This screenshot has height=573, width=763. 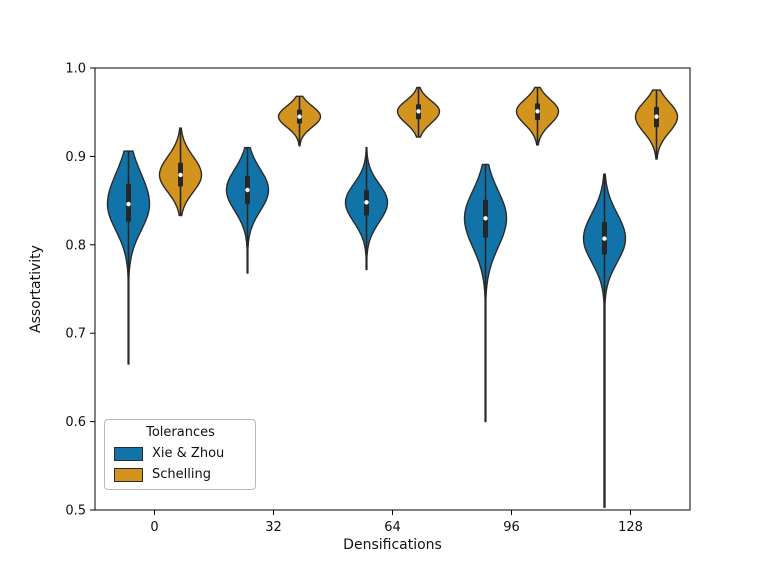 What do you see at coordinates (180, 432) in the screenshot?
I see `legend-title: Tolerances` at bounding box center [180, 432].